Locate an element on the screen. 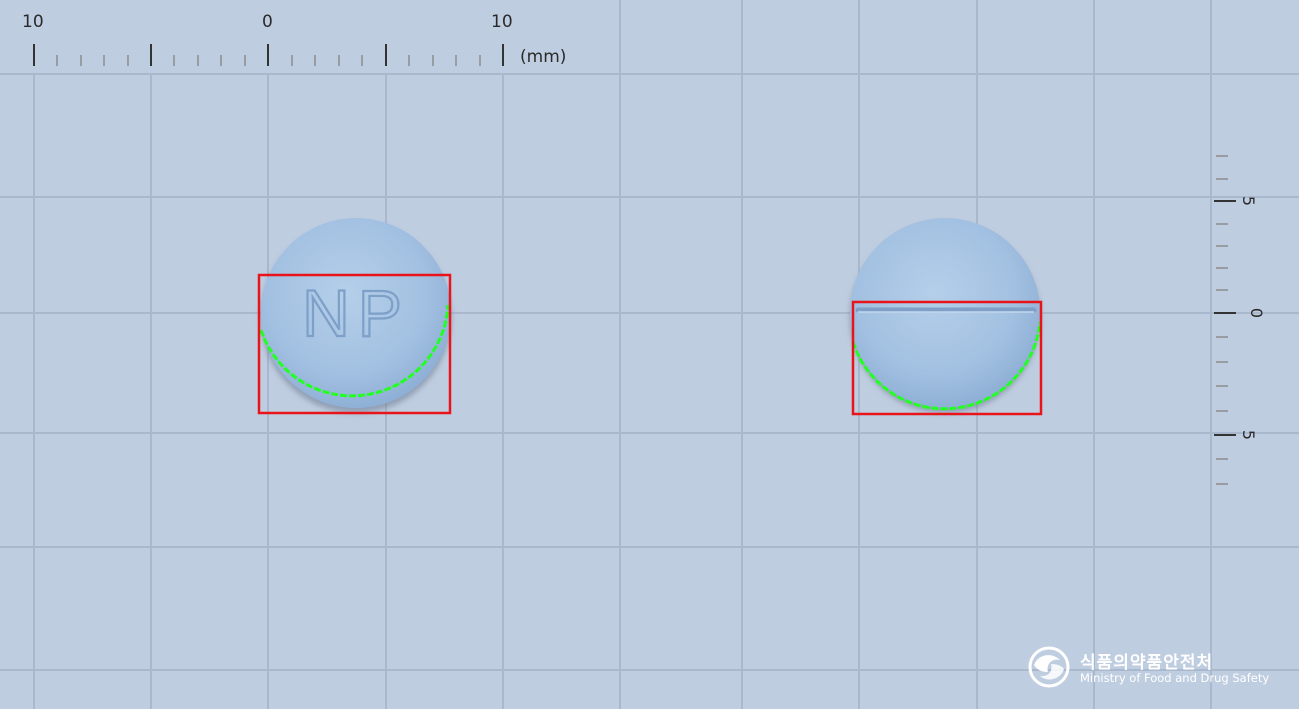  side-ruler-label-bottom: 5 is located at coordinates (1249, 435).